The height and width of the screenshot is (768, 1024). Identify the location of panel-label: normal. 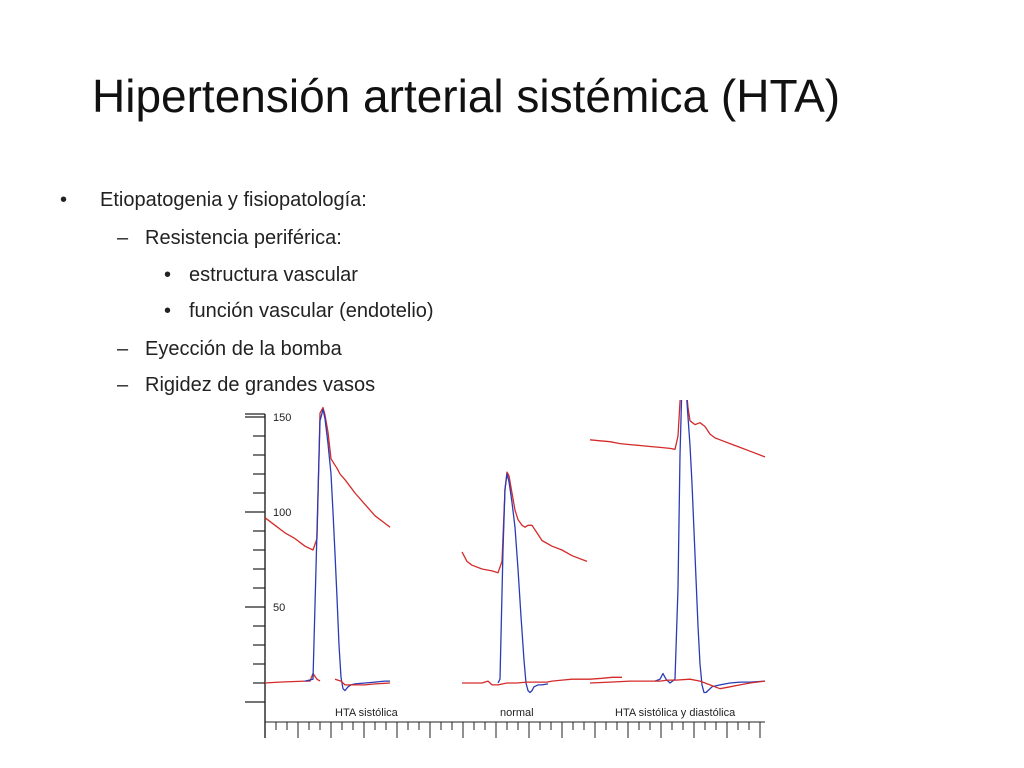
(517, 713).